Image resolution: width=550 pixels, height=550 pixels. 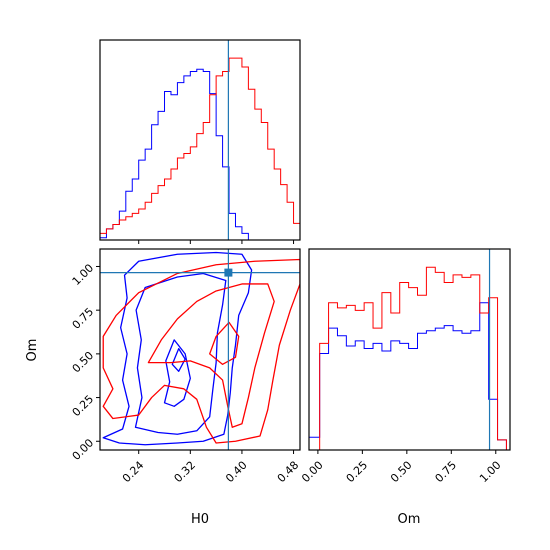 I want to click on joint-y-axis-label: Om, so click(x=32, y=350).